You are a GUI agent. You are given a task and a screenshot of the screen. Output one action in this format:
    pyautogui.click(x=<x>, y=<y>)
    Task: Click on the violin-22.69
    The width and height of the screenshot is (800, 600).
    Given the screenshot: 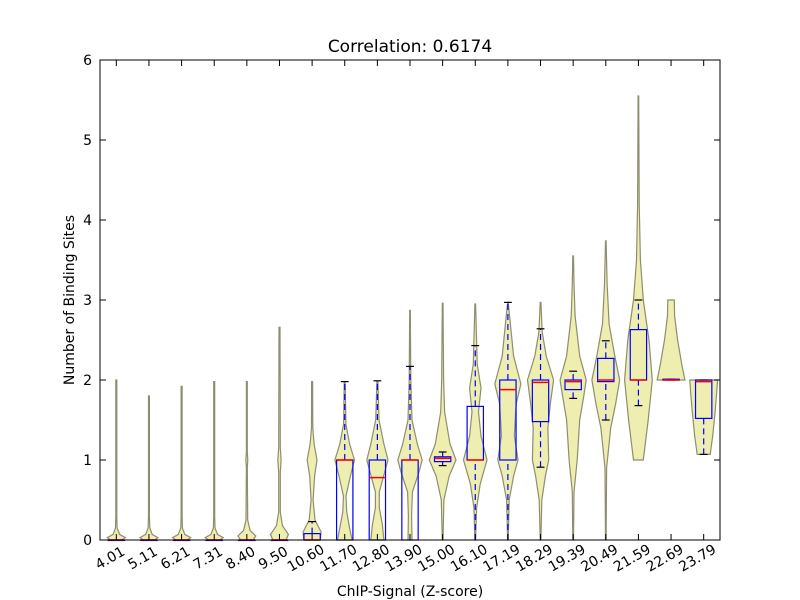 What is the action you would take?
    pyautogui.click(x=671, y=340)
    